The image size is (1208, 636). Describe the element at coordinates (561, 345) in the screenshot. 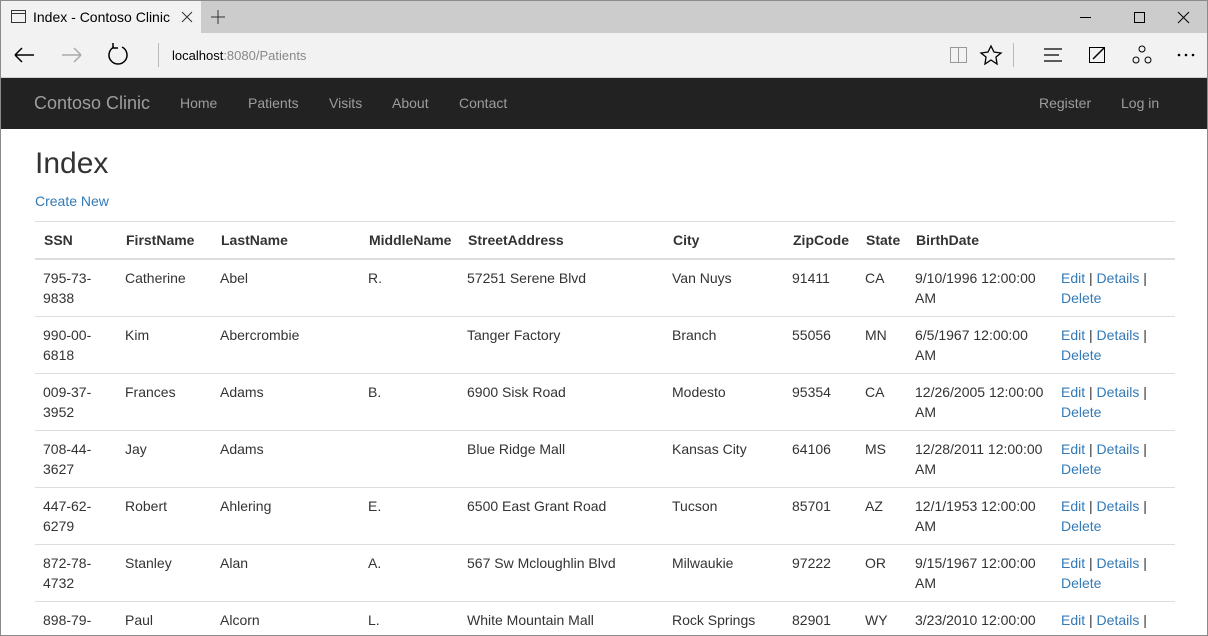

I see `table-cell: Tanger Factory` at that location.